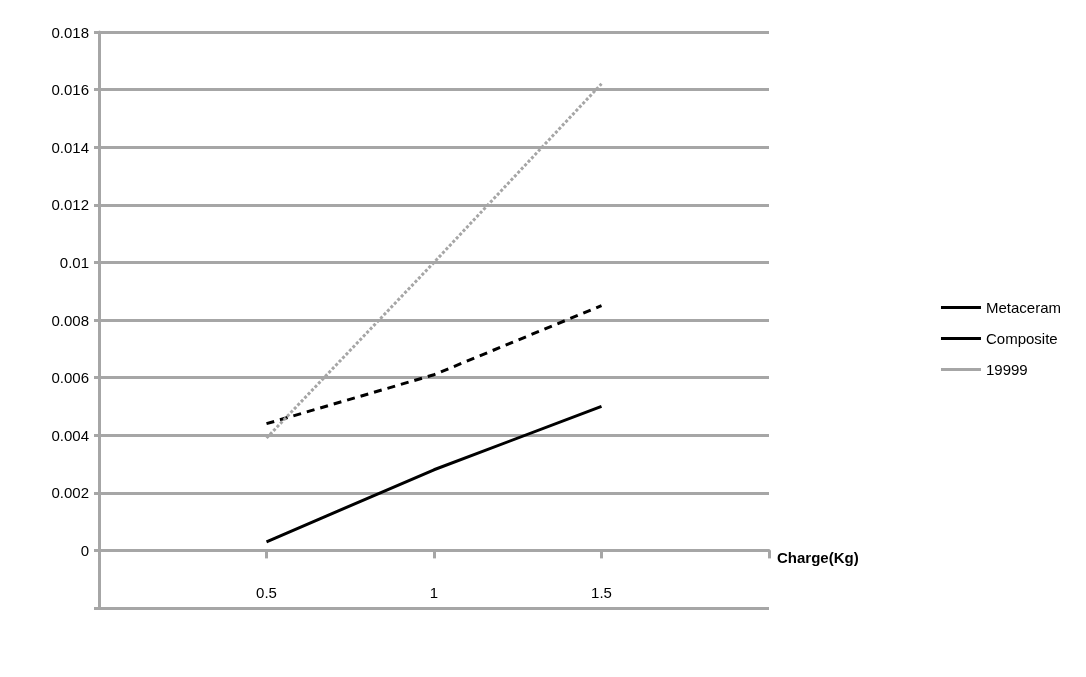  I want to click on y-tick-label: 0.01, so click(74, 262).